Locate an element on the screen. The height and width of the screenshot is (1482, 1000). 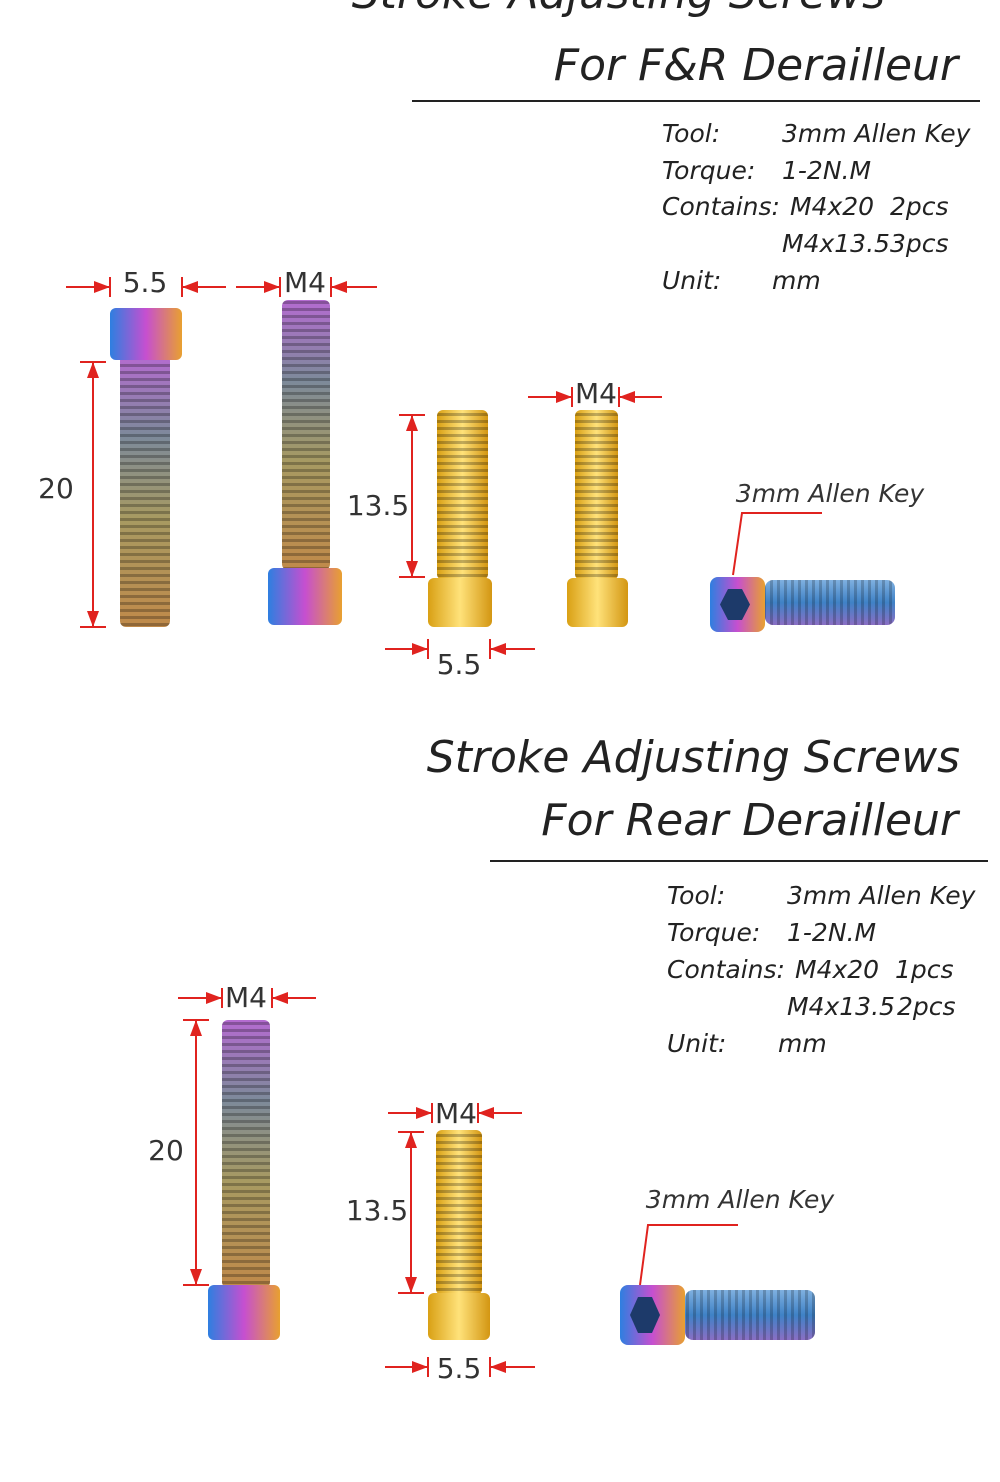
title-text: For F&R Derailleur is located at coordinates (757, 65).